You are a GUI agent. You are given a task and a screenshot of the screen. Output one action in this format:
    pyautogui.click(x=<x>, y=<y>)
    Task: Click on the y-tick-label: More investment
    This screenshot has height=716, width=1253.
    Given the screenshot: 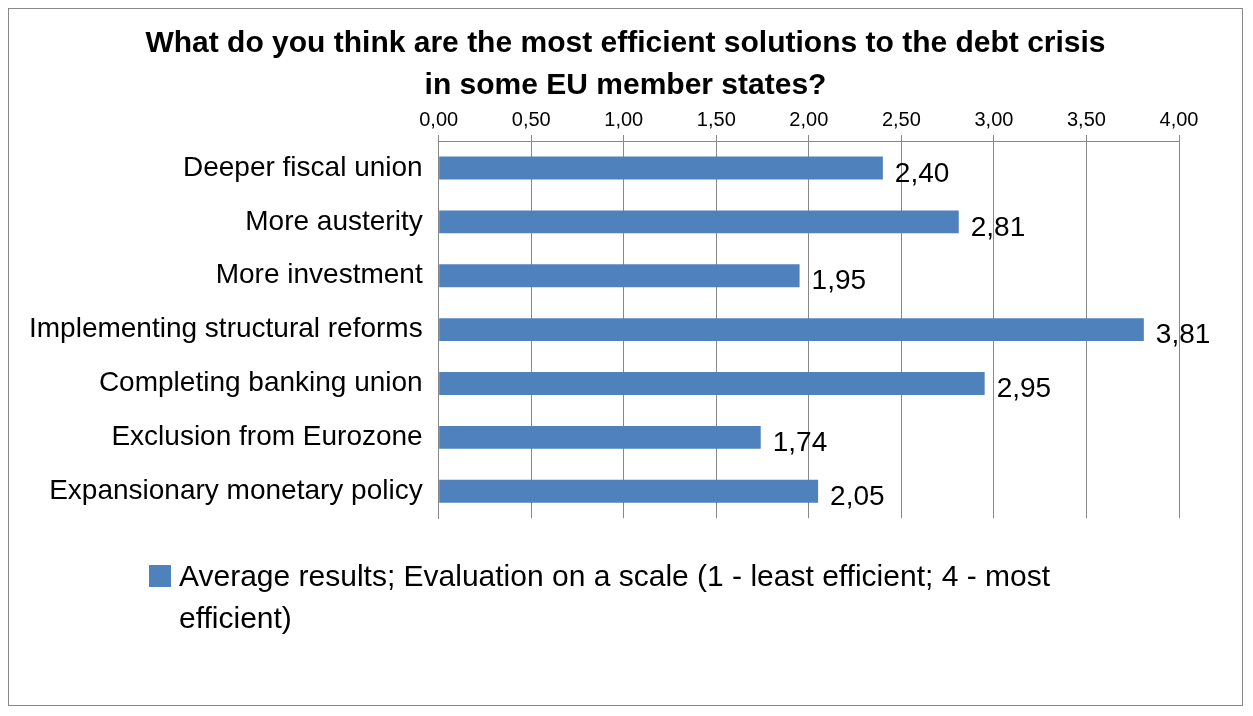 What is the action you would take?
    pyautogui.click(x=319, y=274)
    